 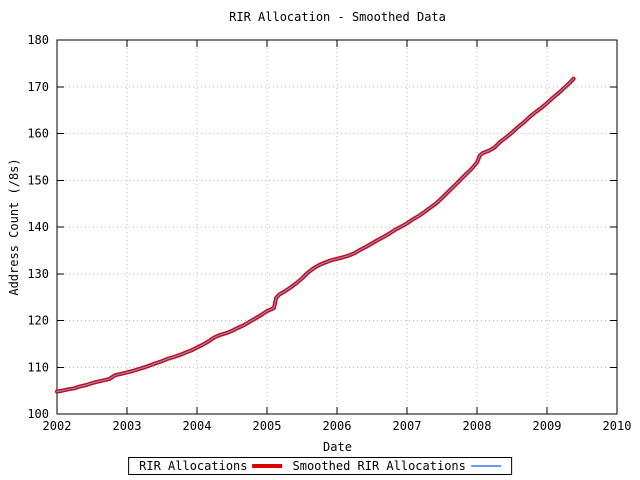 I want to click on svg-text: 120, so click(x=38, y=321).